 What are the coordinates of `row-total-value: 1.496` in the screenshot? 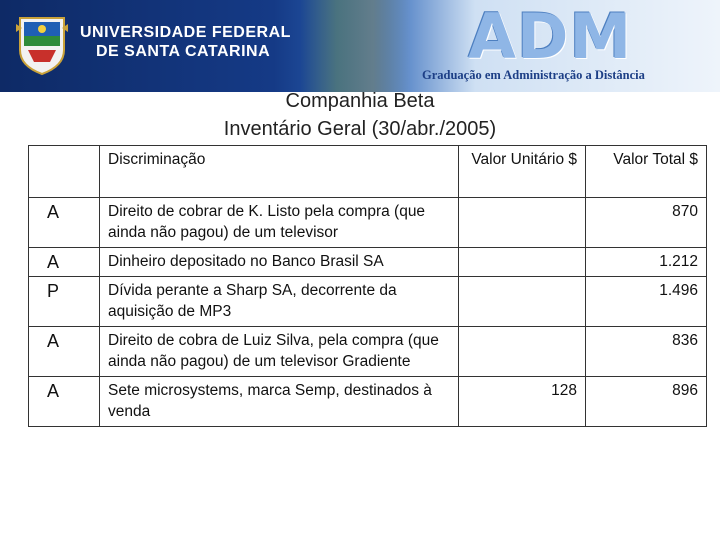 It's located at (646, 301).